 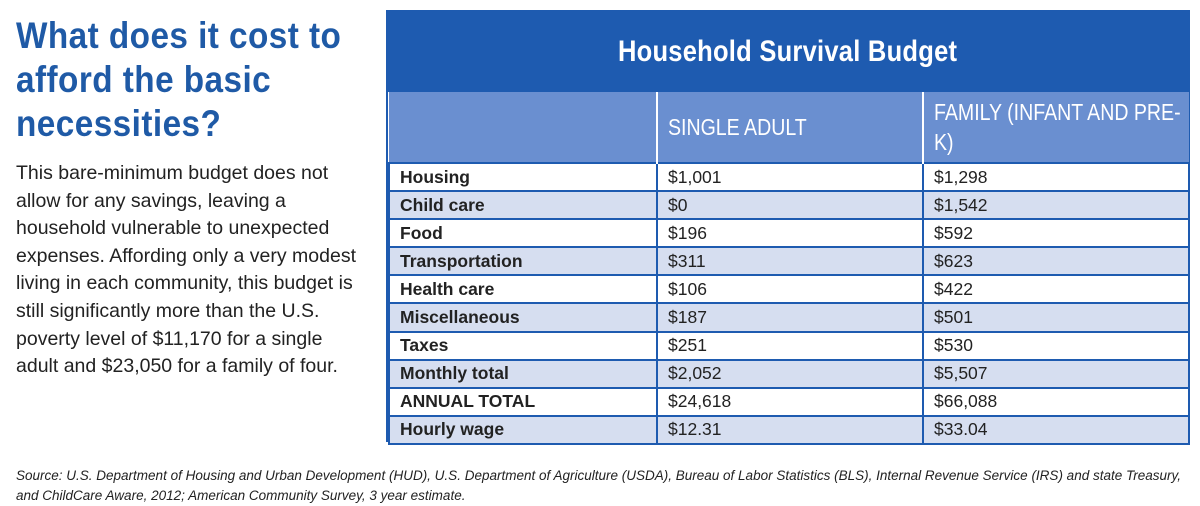 I want to click on single-adult-value: $251, so click(x=790, y=345).